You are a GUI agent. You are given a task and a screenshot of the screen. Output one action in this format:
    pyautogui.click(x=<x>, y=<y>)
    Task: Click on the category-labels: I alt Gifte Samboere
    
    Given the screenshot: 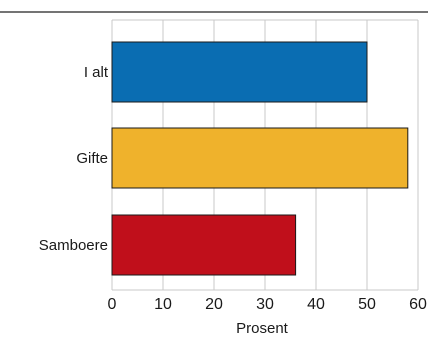 What is the action you would take?
    pyautogui.click(x=74, y=159)
    